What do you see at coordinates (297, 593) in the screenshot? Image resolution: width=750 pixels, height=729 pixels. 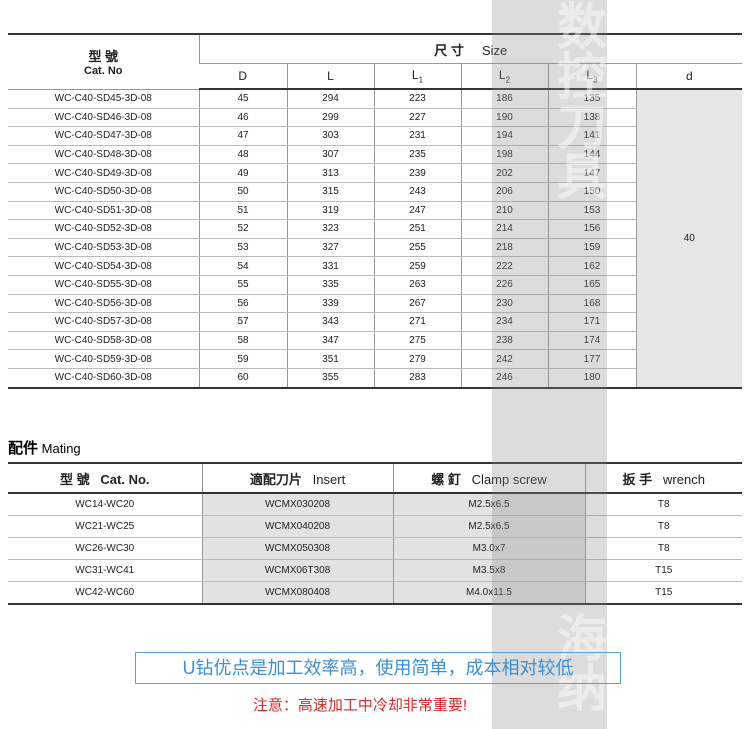 I see `cell: WCMX080408` at bounding box center [297, 593].